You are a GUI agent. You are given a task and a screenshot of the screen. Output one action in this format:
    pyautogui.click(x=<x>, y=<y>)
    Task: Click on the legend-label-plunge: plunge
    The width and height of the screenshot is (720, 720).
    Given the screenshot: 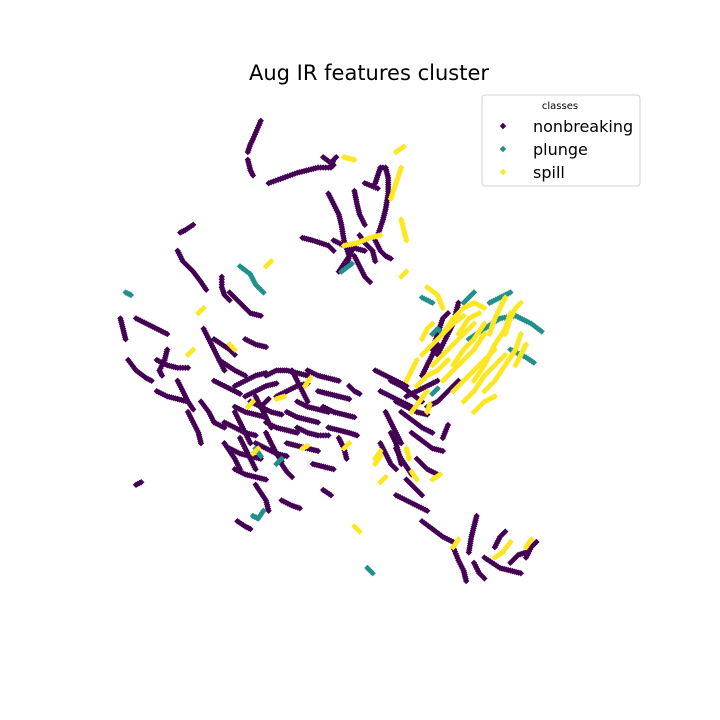 What is the action you would take?
    pyautogui.click(x=560, y=149)
    